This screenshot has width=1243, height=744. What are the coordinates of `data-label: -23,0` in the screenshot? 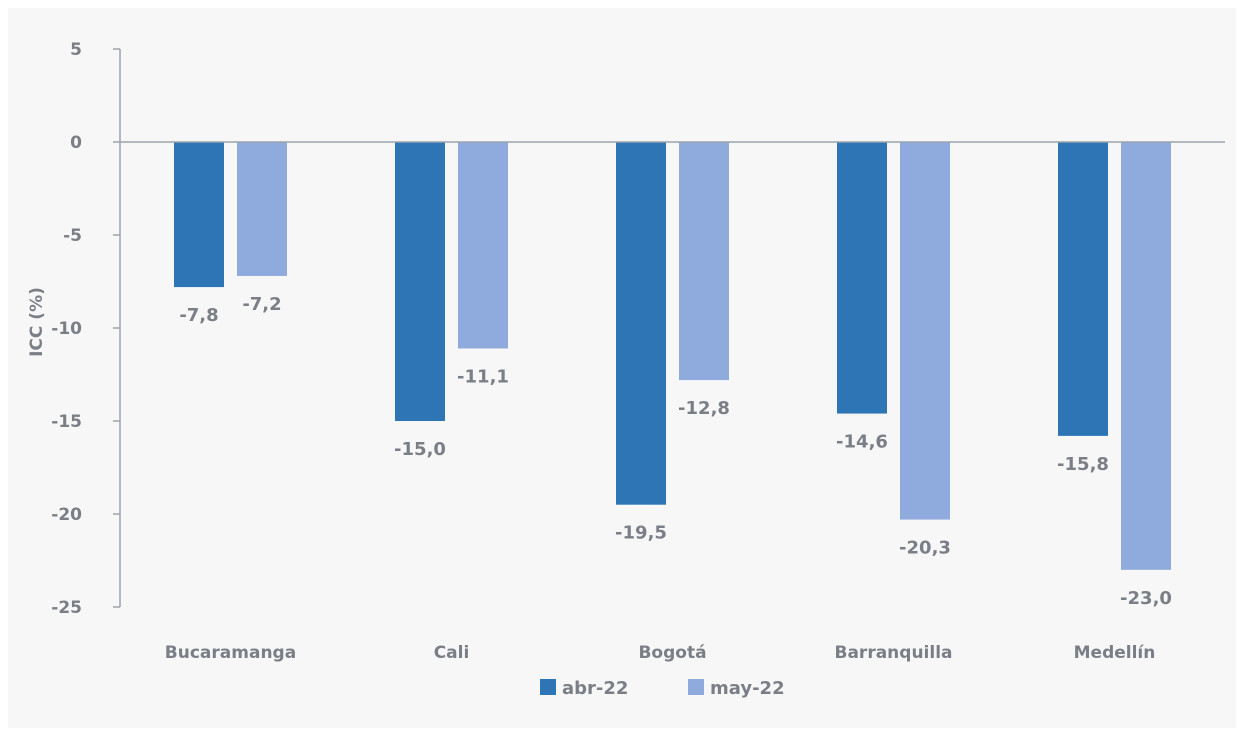 It's located at (1146, 598).